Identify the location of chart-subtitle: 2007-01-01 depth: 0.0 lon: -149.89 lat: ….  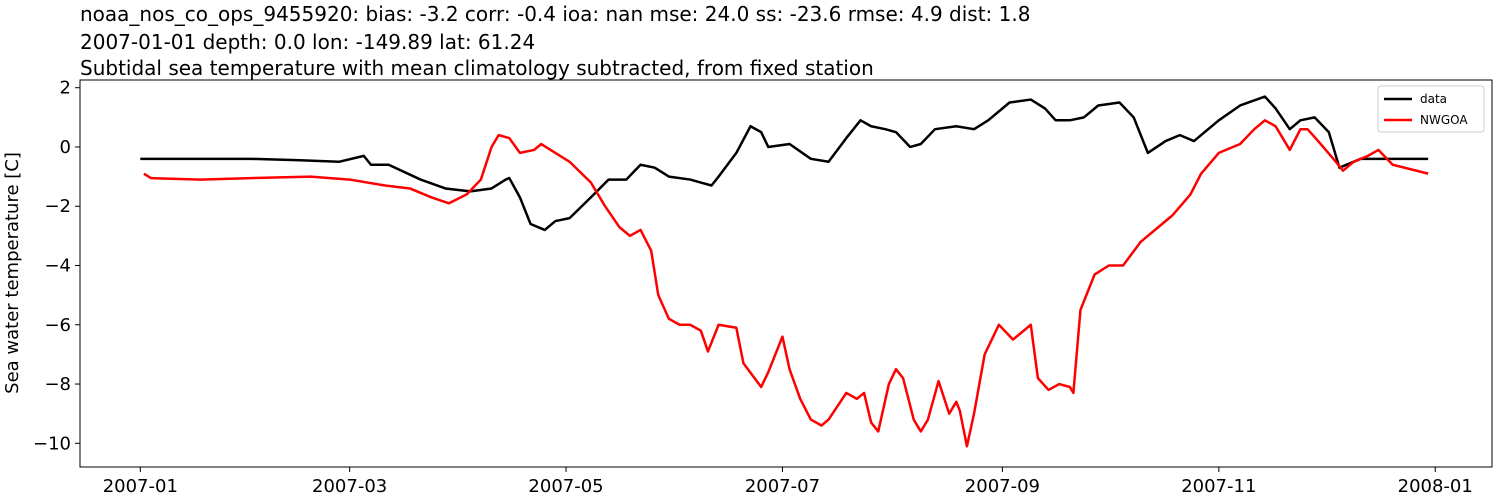
(307, 42).